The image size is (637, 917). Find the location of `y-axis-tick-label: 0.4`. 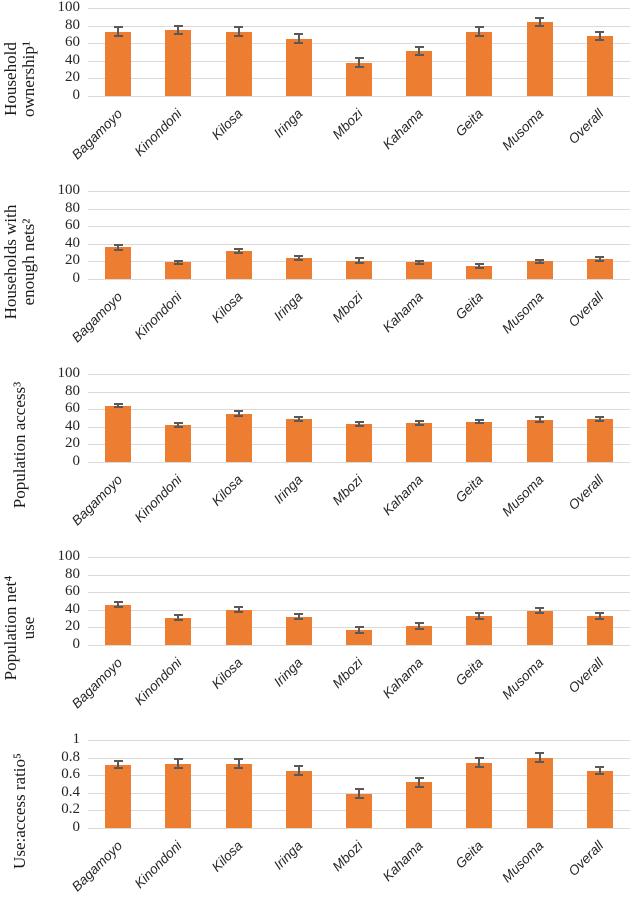

y-axis-tick-label: 0.4 is located at coordinates (70, 791).